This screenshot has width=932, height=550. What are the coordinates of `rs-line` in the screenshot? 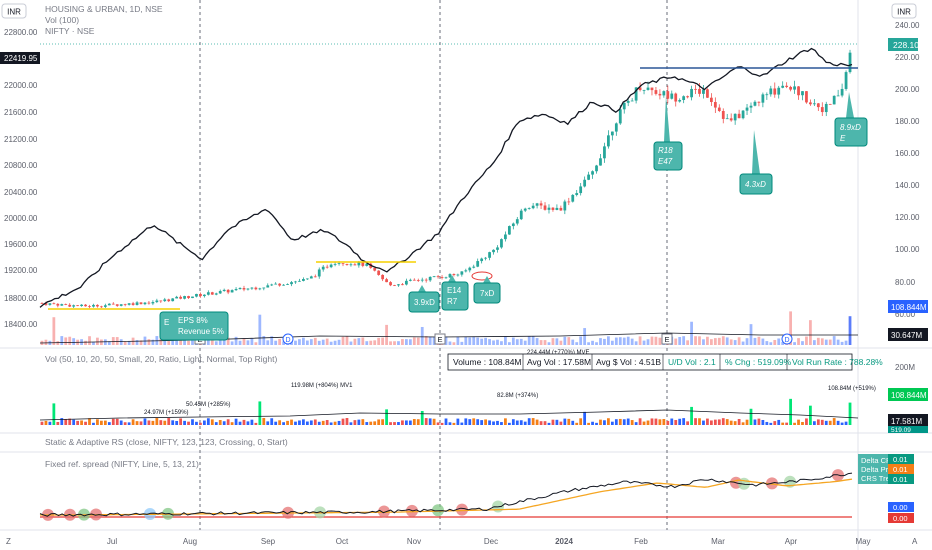 It's located at (446, 494).